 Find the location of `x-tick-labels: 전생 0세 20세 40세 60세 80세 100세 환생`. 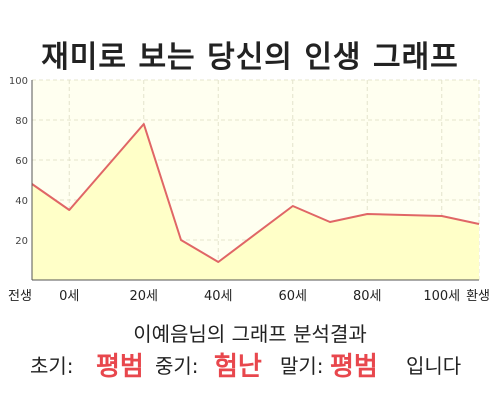

x-tick-labels: 전생 0세 20세 40세 60세 80세 100세 환생 is located at coordinates (249, 296).